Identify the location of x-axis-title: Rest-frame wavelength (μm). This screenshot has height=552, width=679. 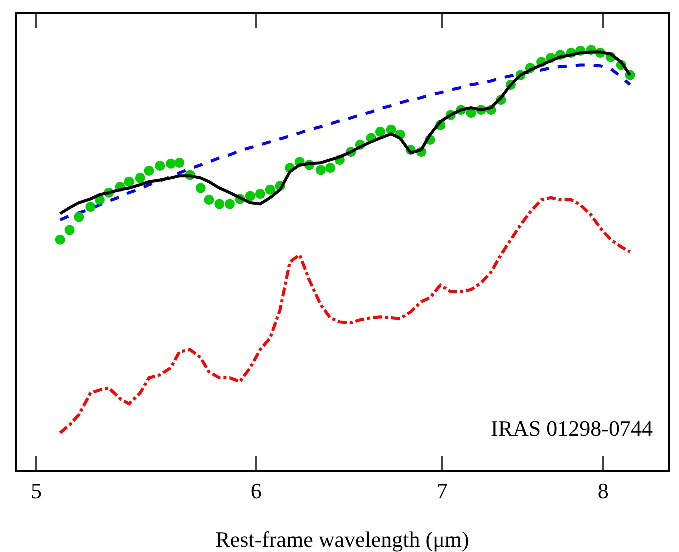
(343, 539).